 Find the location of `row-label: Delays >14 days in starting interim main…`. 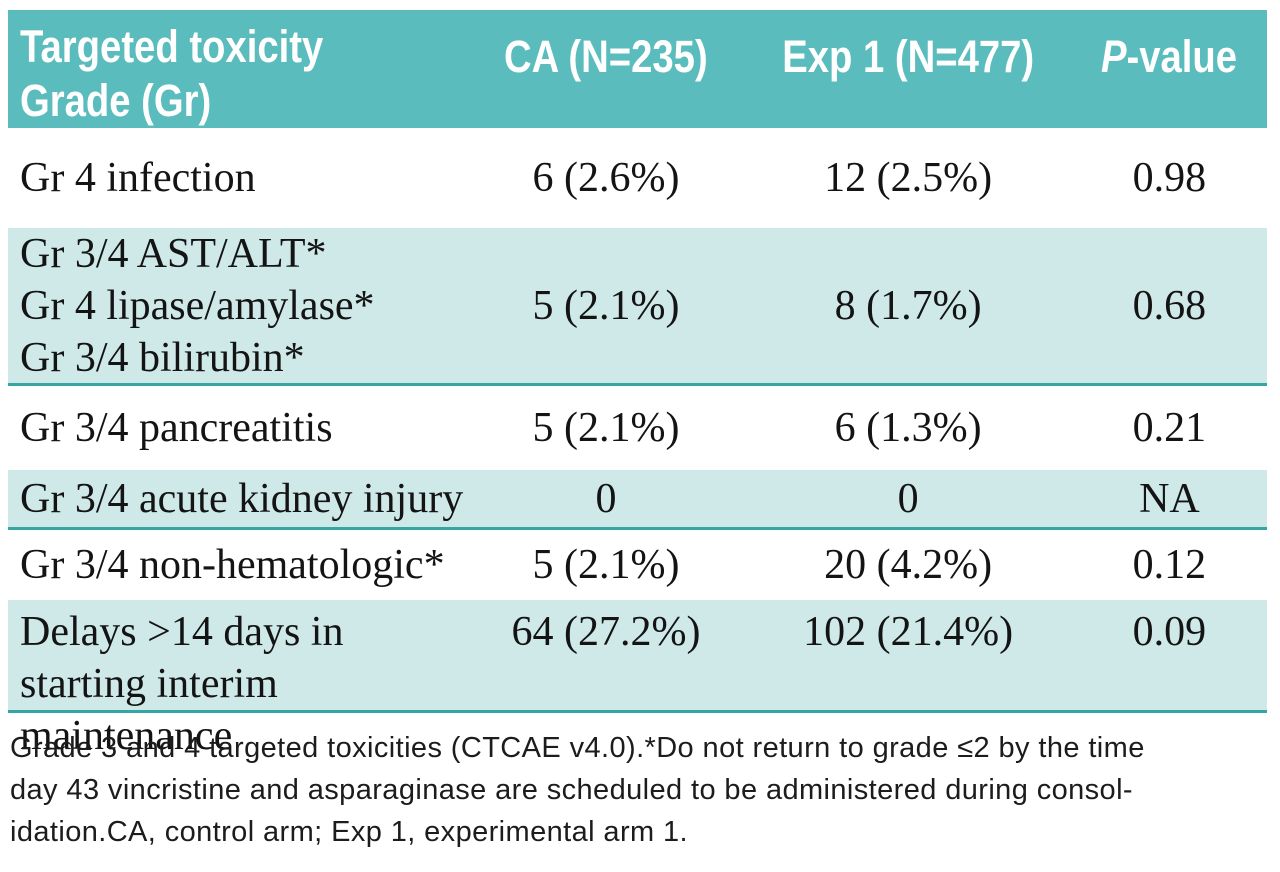

row-label: Delays >14 days in starting interim main… is located at coordinates (182, 684).